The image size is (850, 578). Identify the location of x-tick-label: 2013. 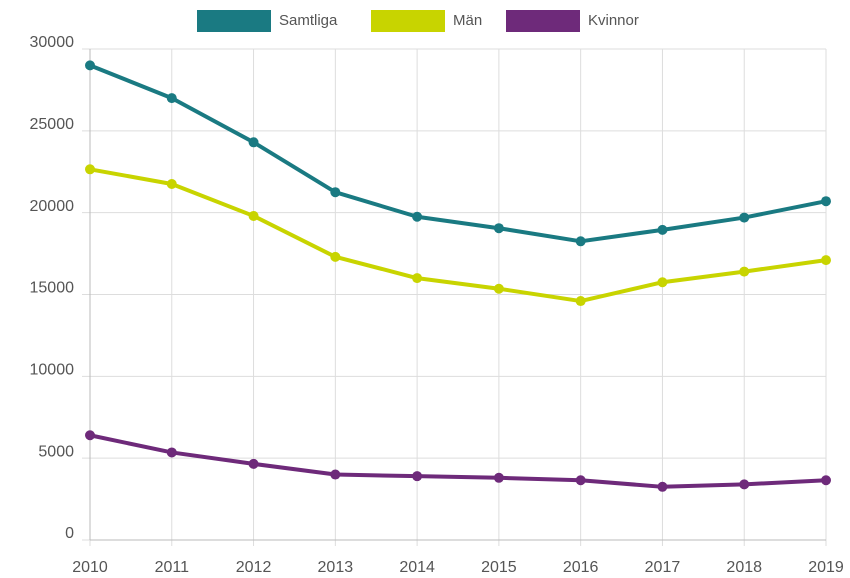
(336, 567).